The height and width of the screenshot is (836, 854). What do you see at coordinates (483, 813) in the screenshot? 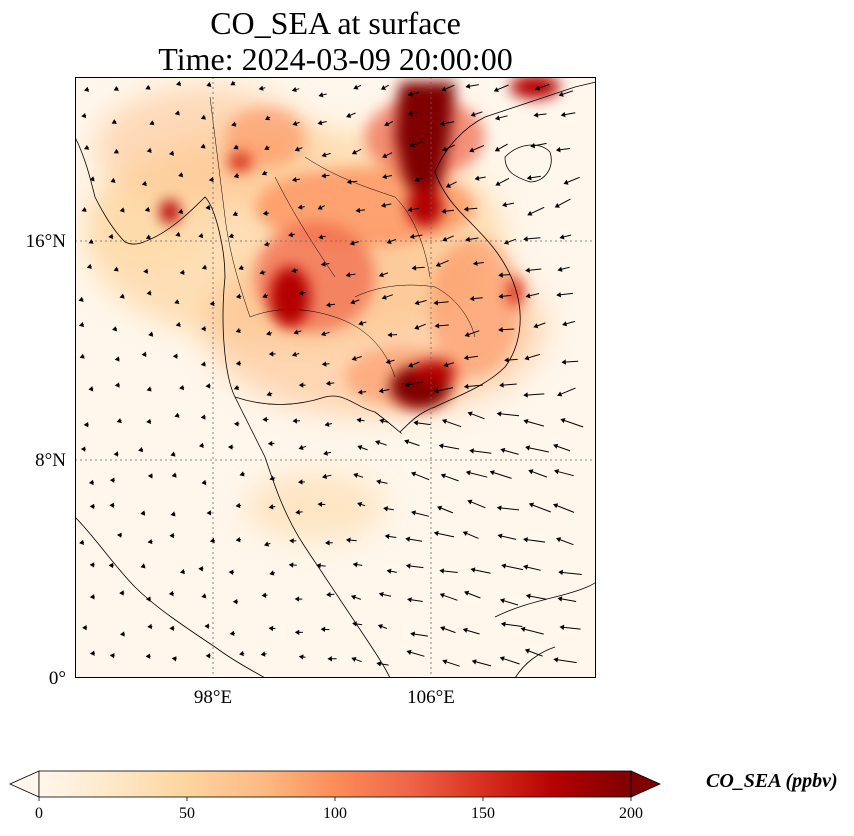
I see `colorbar-tick-150: 150` at bounding box center [483, 813].